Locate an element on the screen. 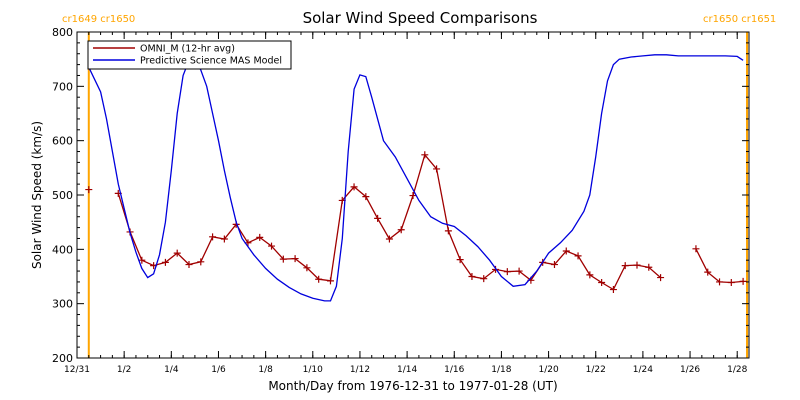 The image size is (800, 400). x-tick-label: 1/10 is located at coordinates (313, 370).